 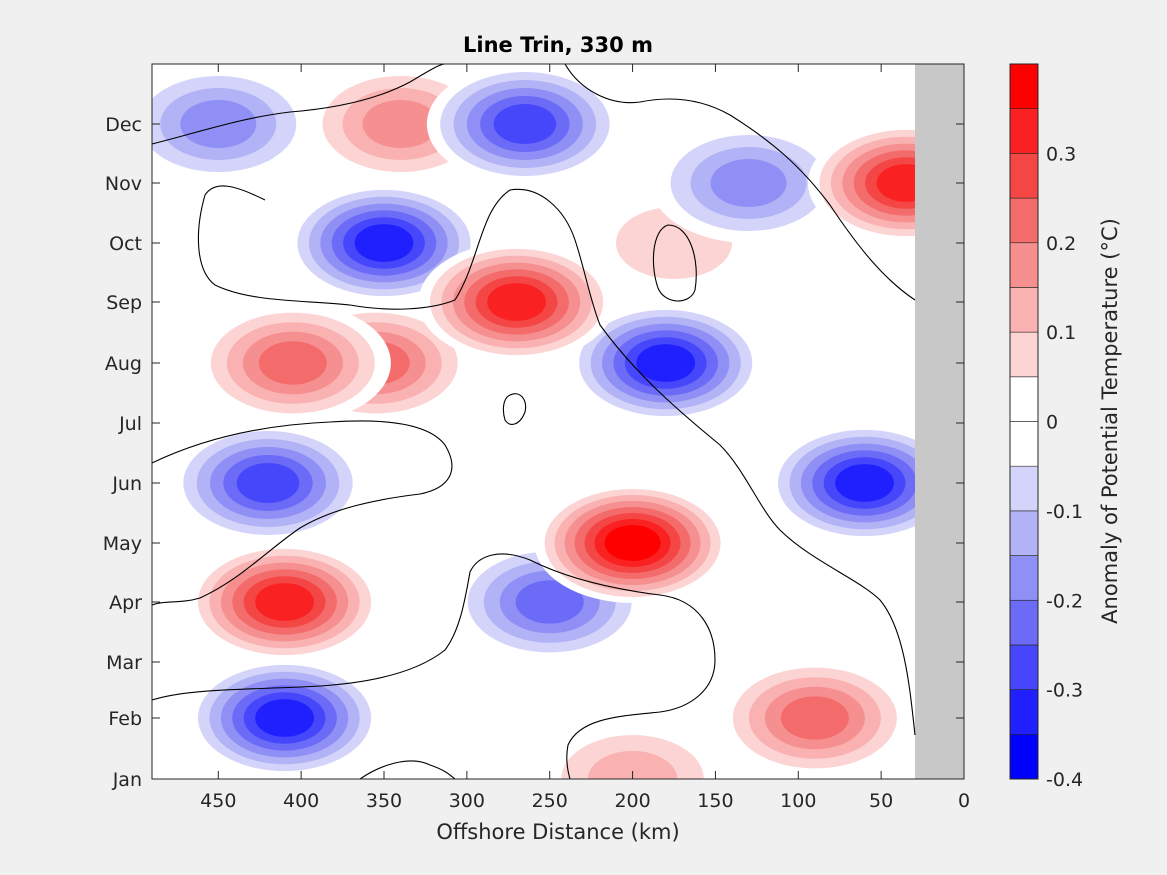 What do you see at coordinates (557, 832) in the screenshot?
I see `x-axis-label: Offshore Distance (km)` at bounding box center [557, 832].